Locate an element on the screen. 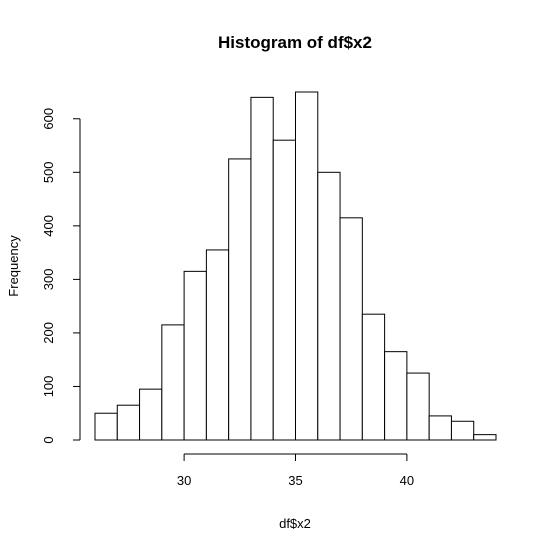 This screenshot has height=552, width=553. x-tick-label: 30 is located at coordinates (184, 480).